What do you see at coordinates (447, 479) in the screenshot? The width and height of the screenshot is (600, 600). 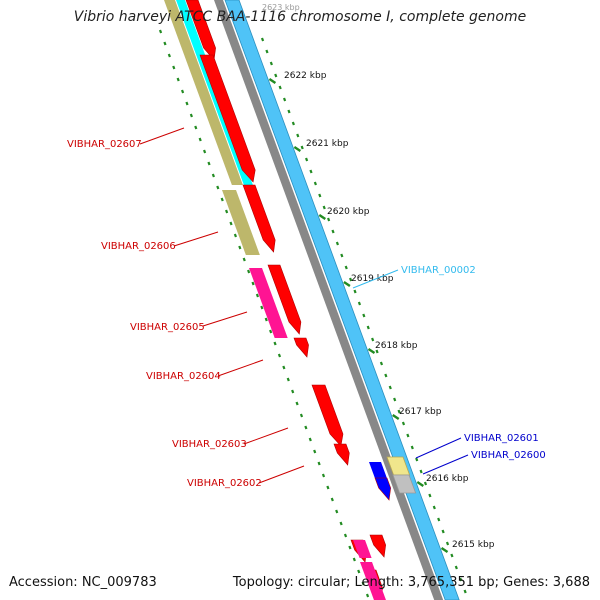 I see `ruler-tick-label-2616: 2616 kbp` at bounding box center [447, 479].